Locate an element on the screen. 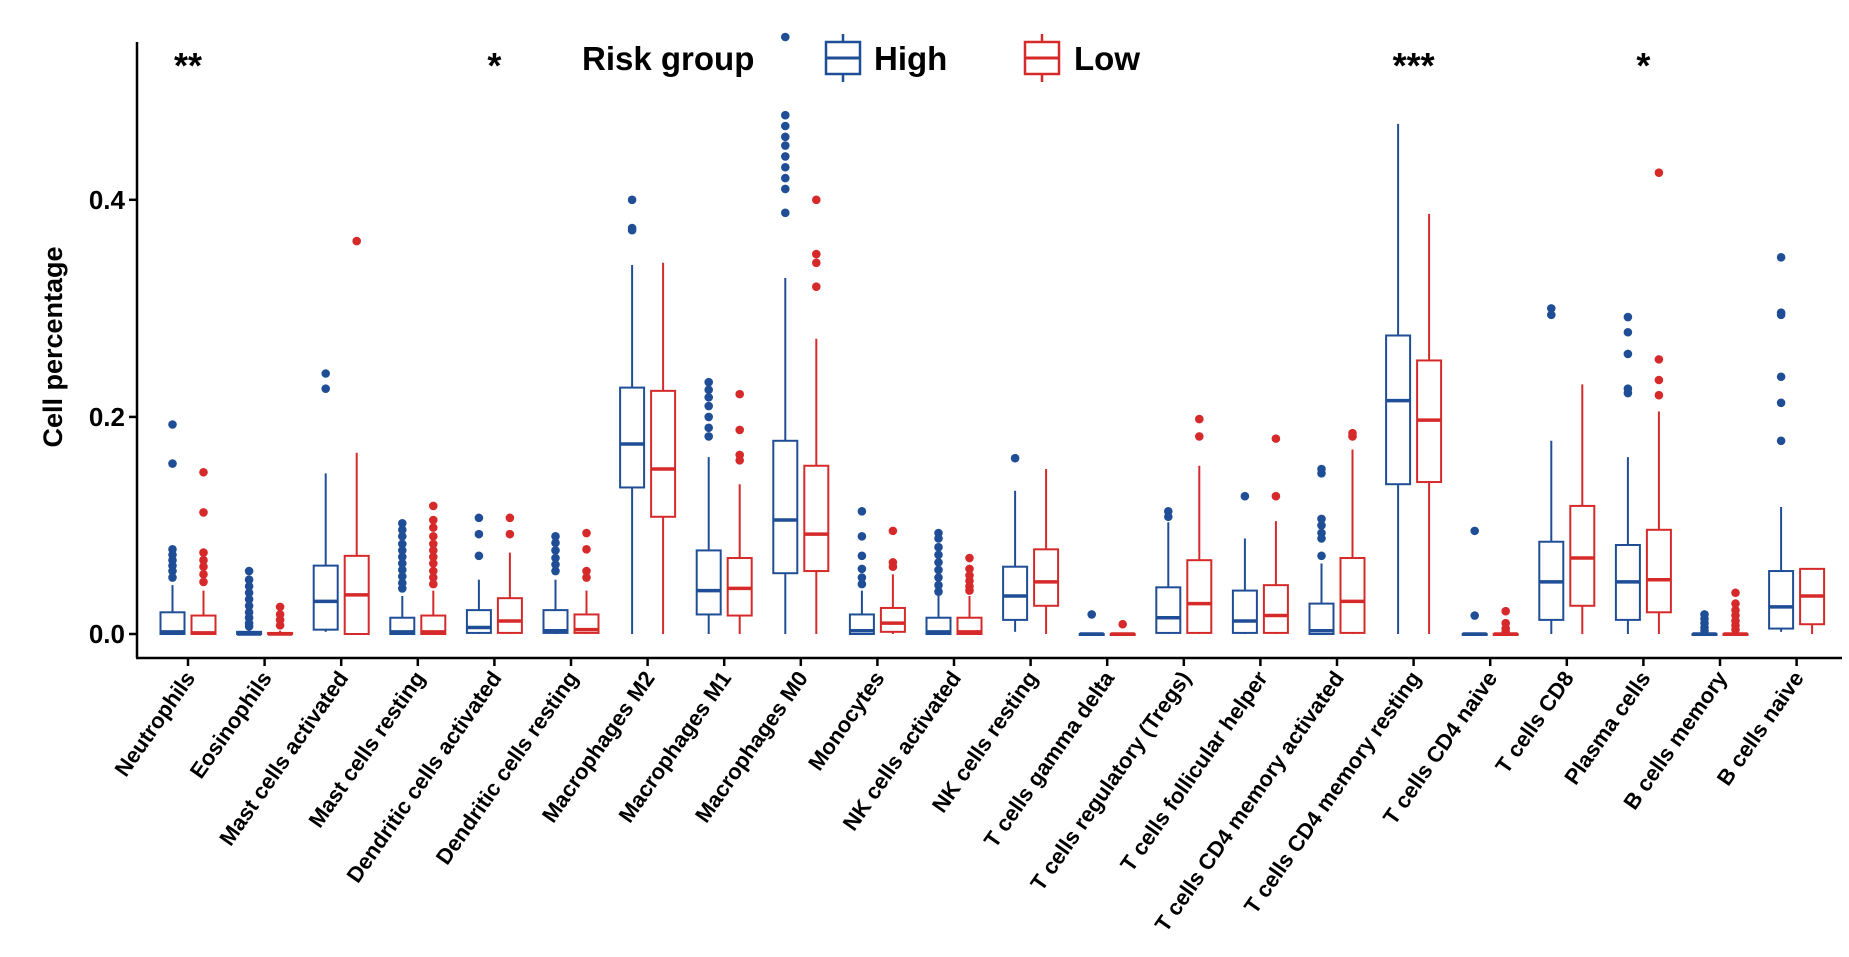 This screenshot has width=1849, height=957. x-tick-label: Dendritic cells activated is located at coordinates (424, 777).